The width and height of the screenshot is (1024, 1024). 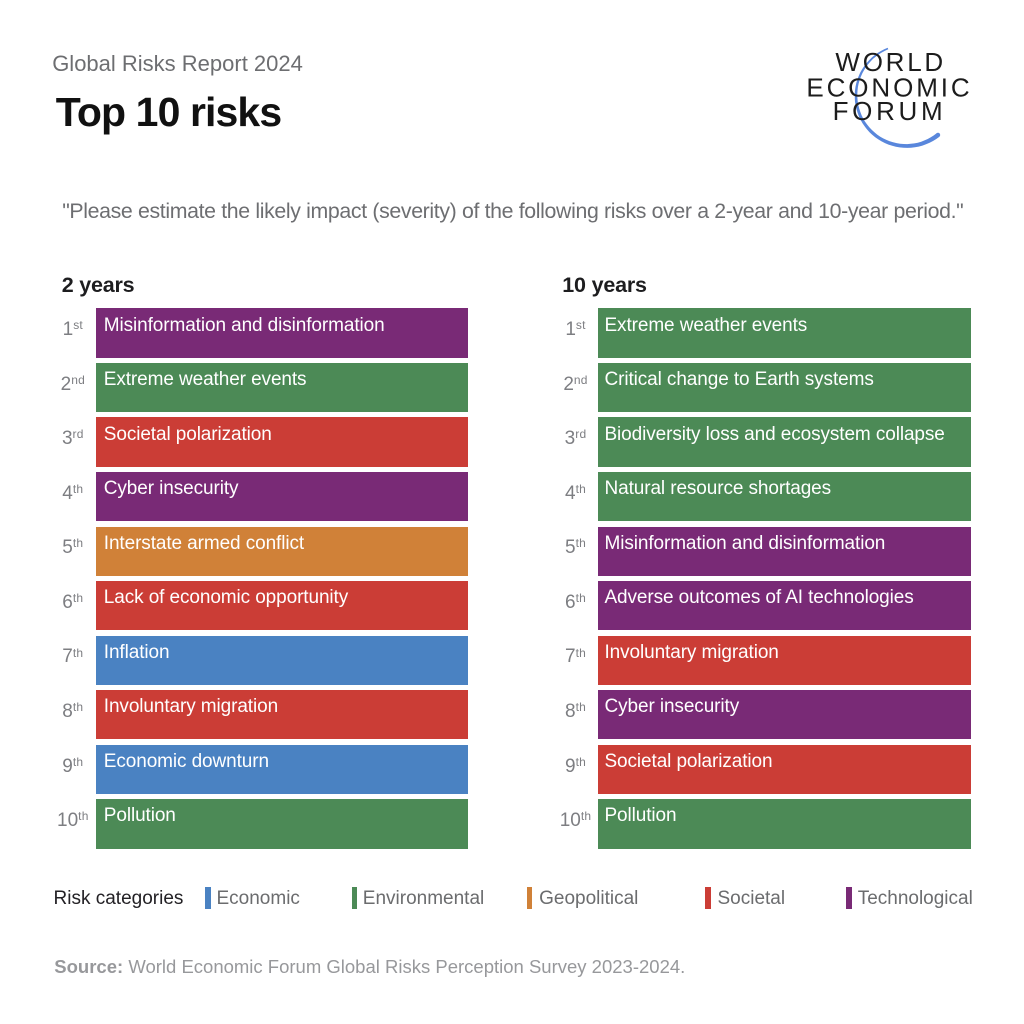 I want to click on svg-text: ECONOMIC, so click(x=889, y=87).